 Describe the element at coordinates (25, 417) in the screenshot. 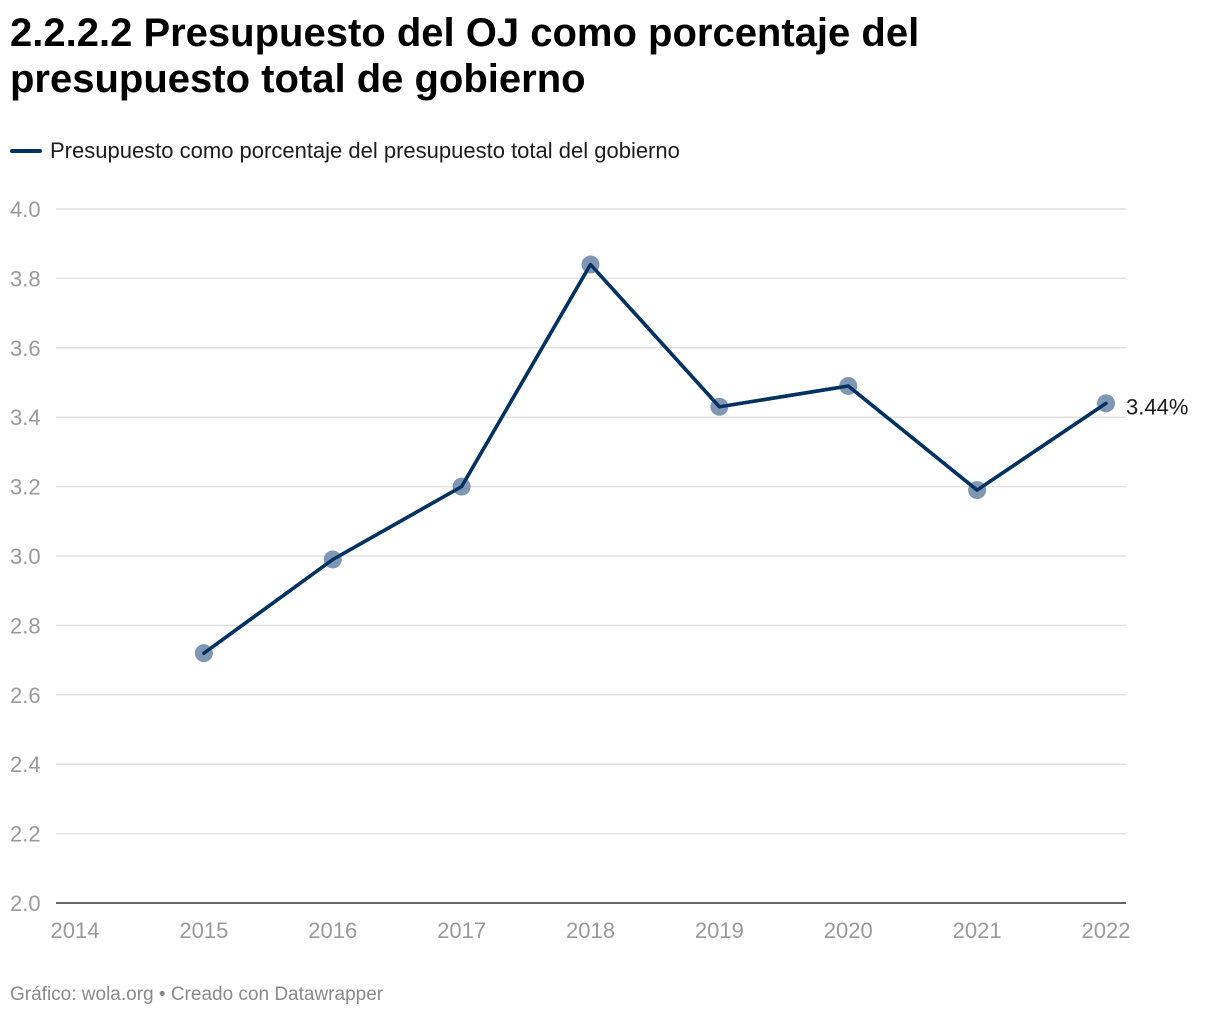

I see `y-tick-label: 3.4` at that location.